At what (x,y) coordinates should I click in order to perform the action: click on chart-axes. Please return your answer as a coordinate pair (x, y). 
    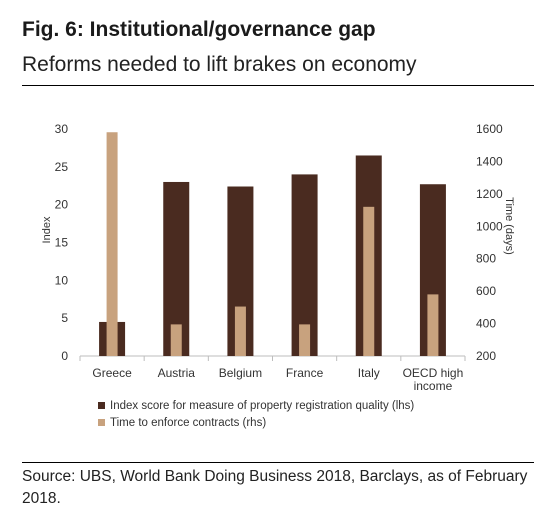
    Looking at the image, I should click on (272, 358).